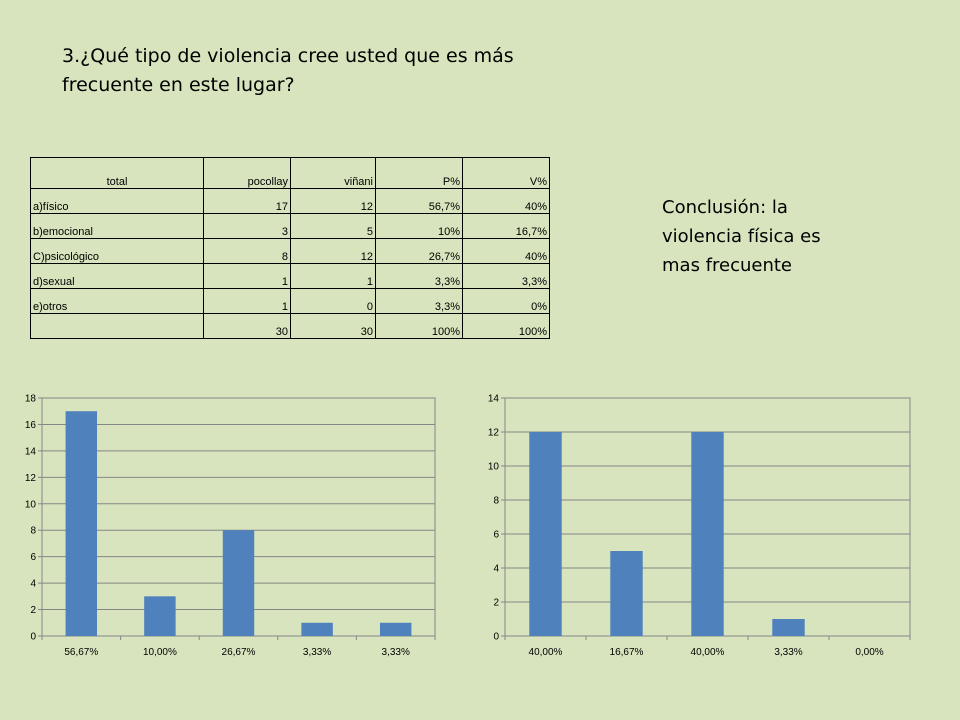 This screenshot has height=720, width=960. I want to click on table-row: e)otros 1 0 3,3% 0%, so click(290, 301).